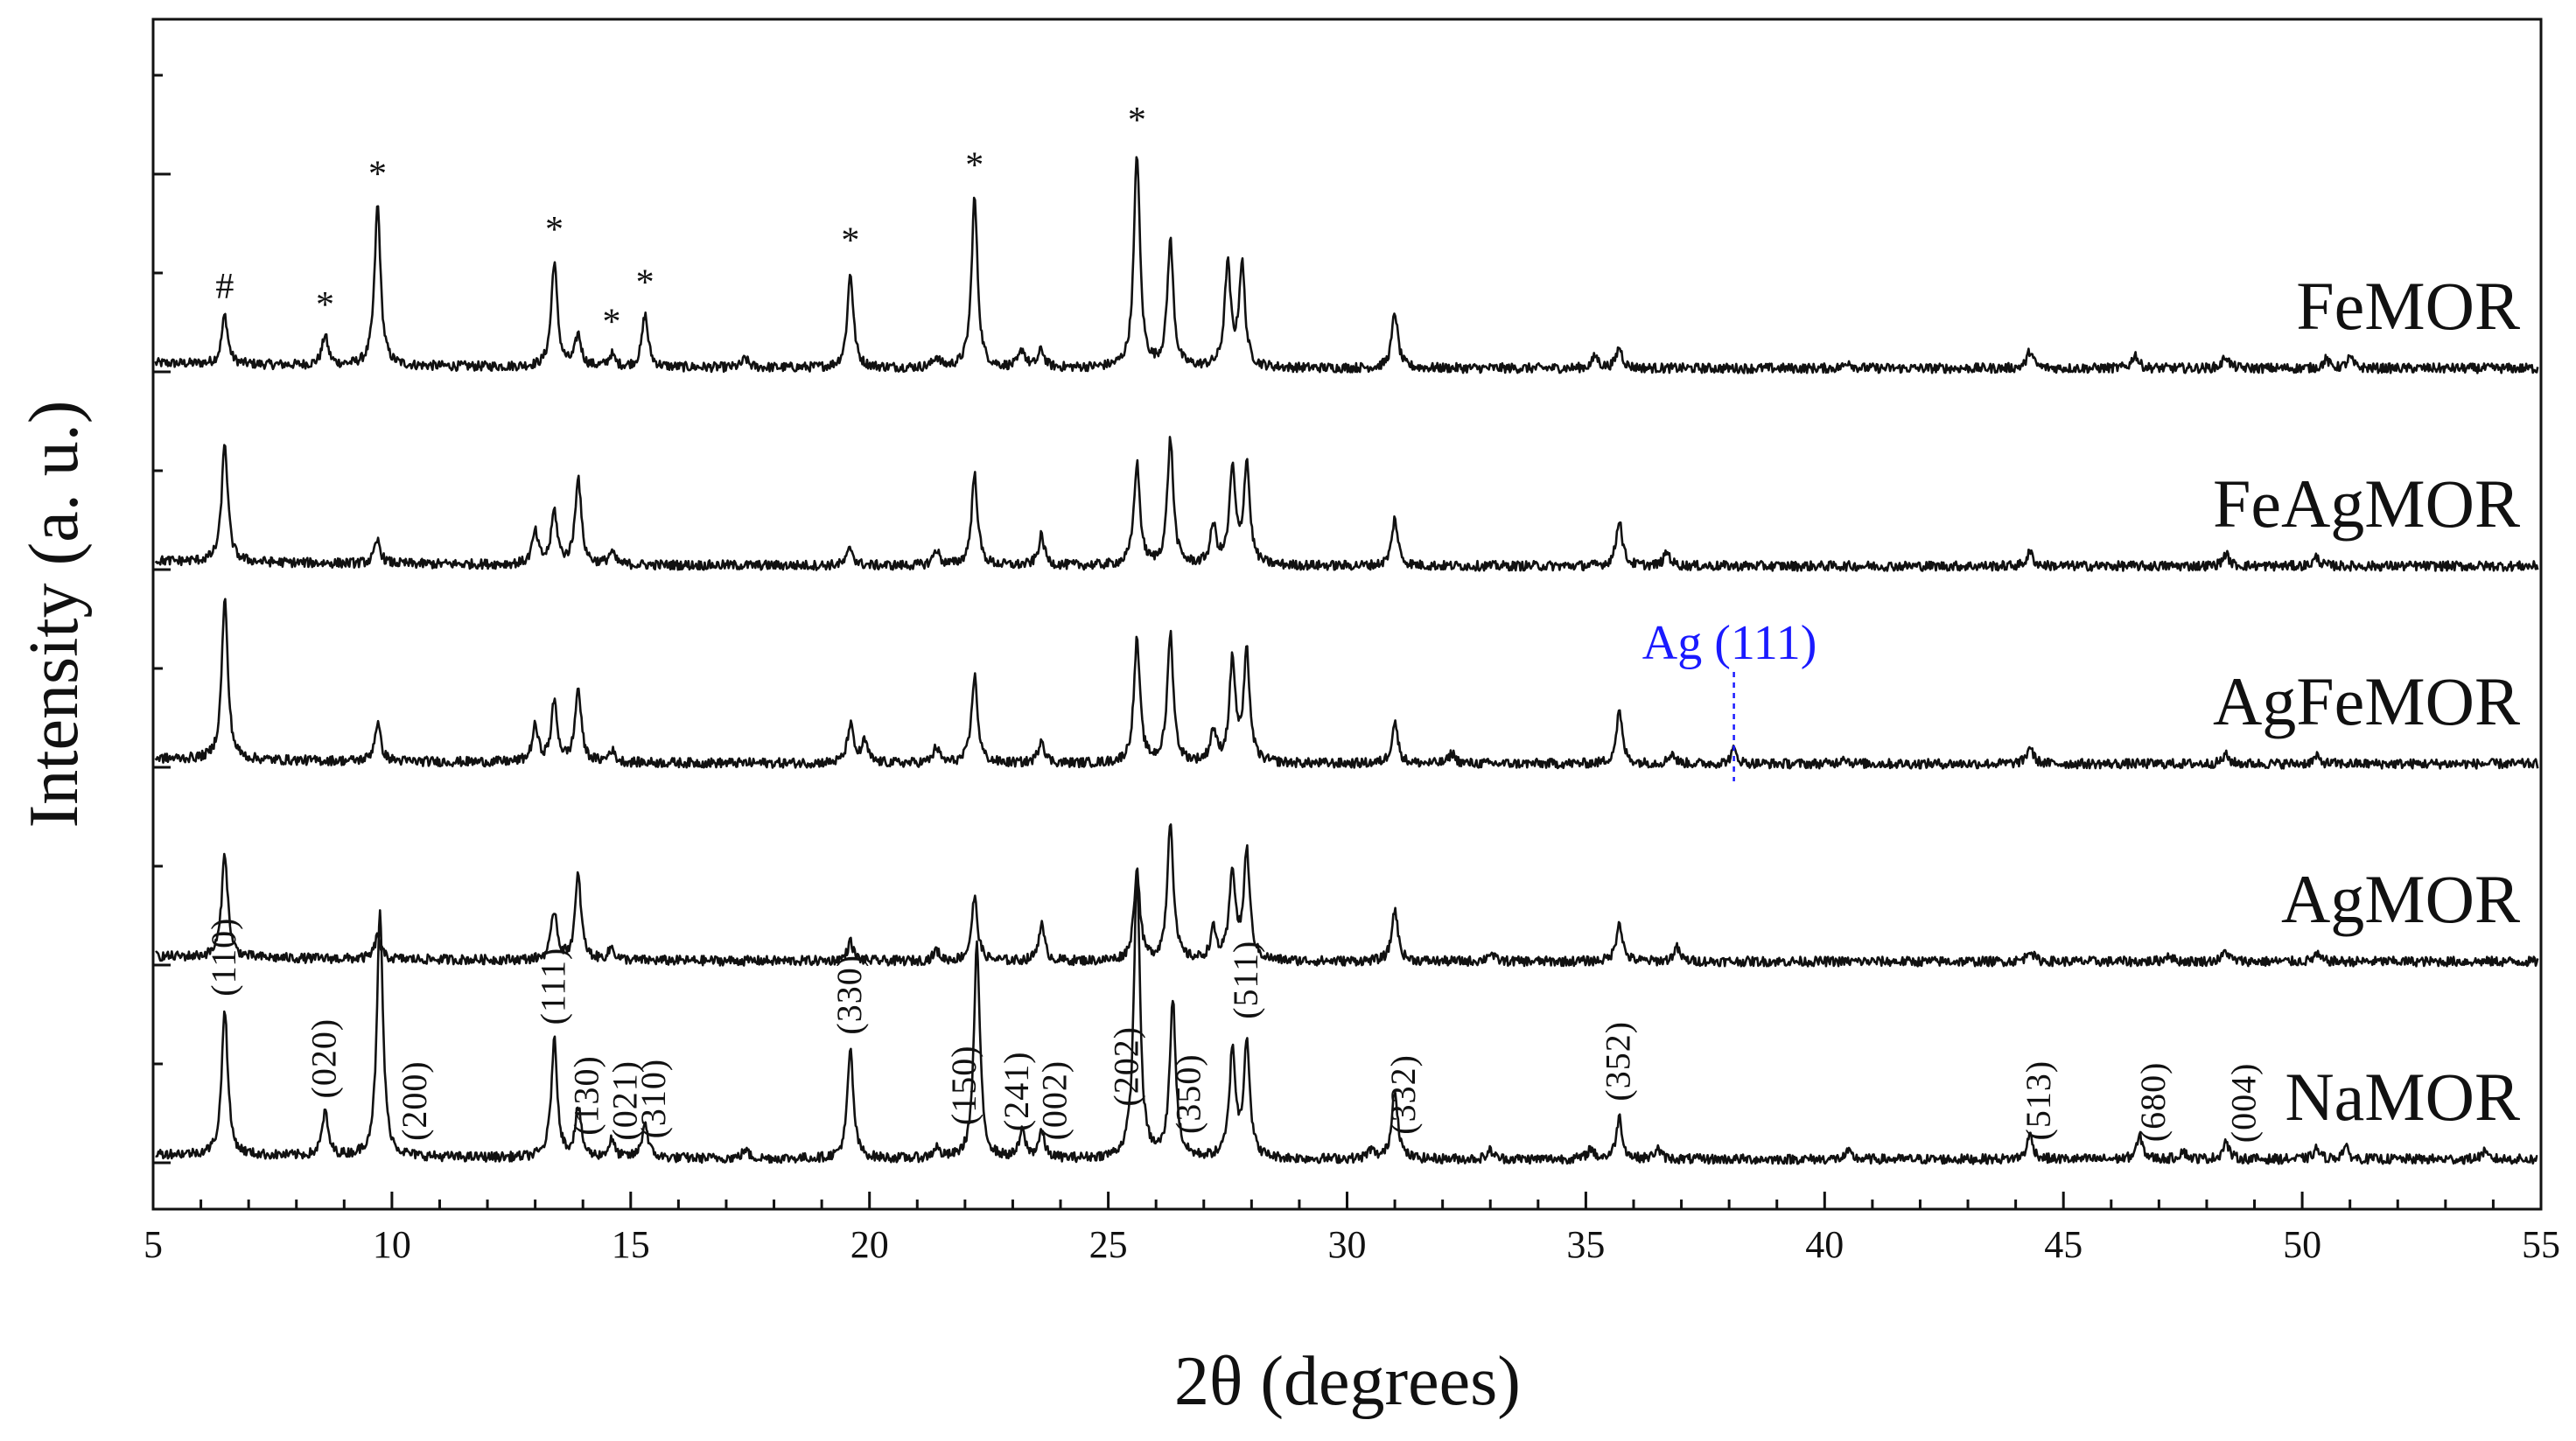 This screenshot has height=1441, width=2576. Describe the element at coordinates (162, 619) in the screenshot. I see `y-axis-ticks` at that location.